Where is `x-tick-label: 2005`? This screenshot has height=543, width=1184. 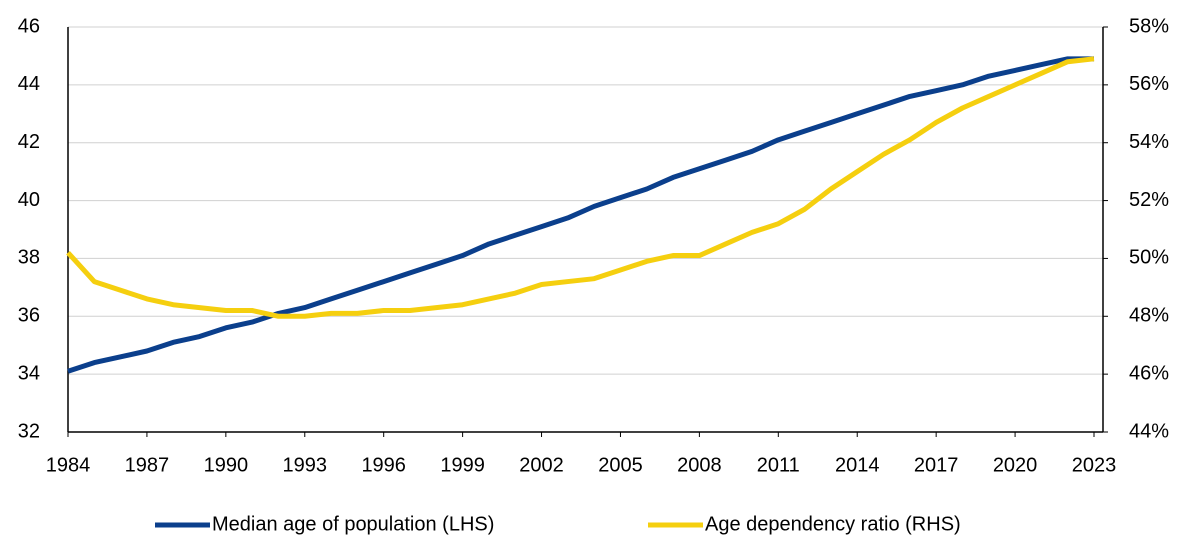
x-tick-label: 2005 is located at coordinates (620, 465).